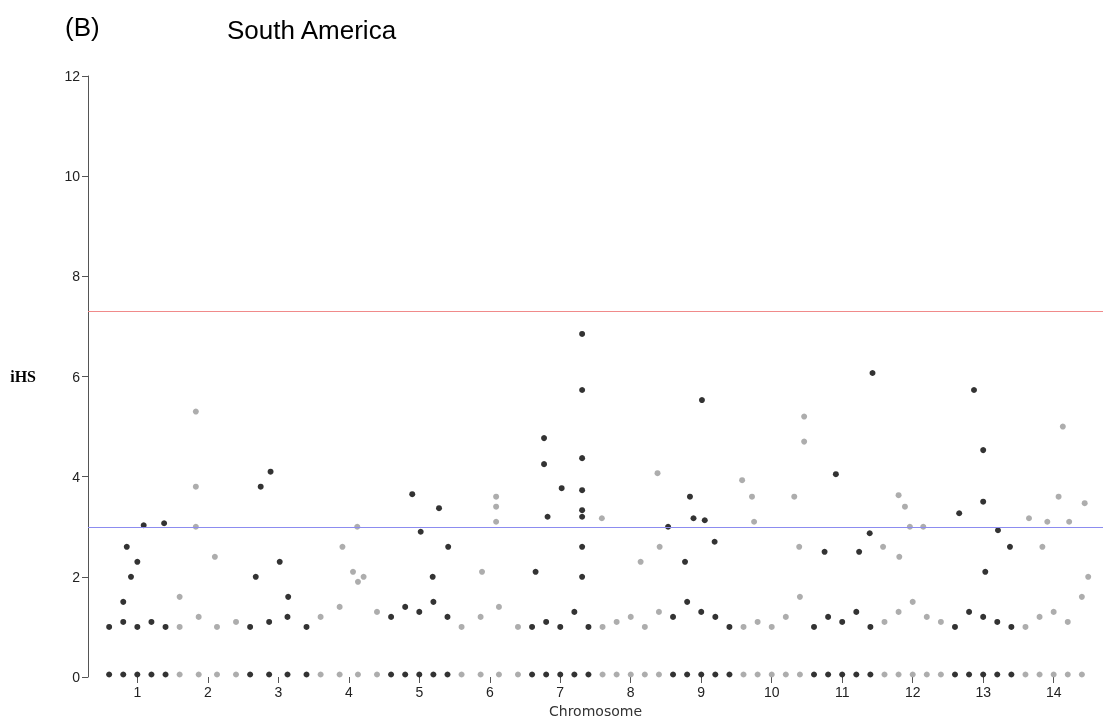  Describe the element at coordinates (489, 692) in the screenshot. I see `x-tick-label: 6` at that location.